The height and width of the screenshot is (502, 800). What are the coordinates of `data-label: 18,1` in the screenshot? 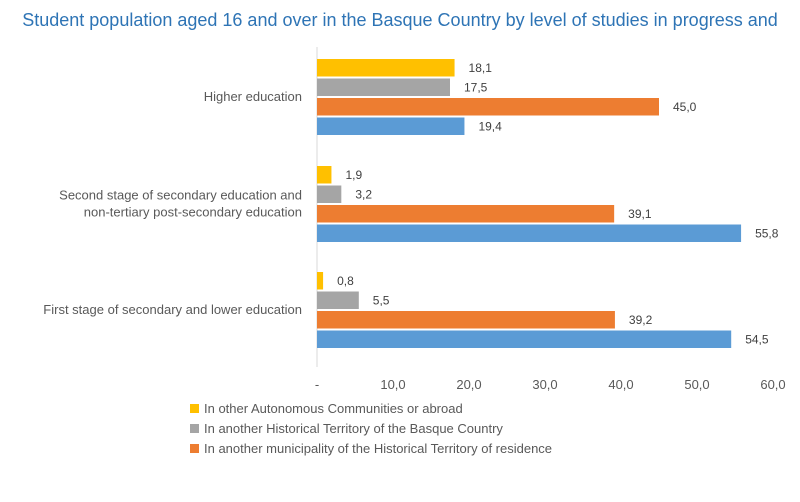 It's located at (481, 68).